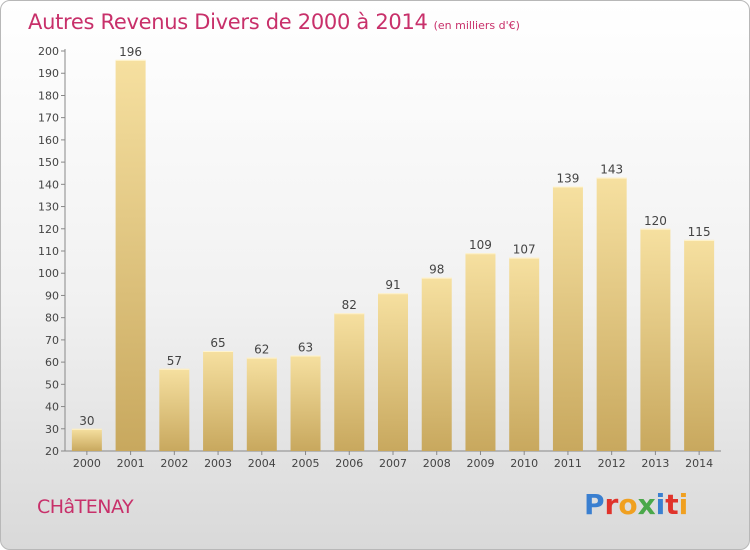 The width and height of the screenshot is (750, 550). What do you see at coordinates (480, 463) in the screenshot?
I see `x-tick-label: 2009` at bounding box center [480, 463].